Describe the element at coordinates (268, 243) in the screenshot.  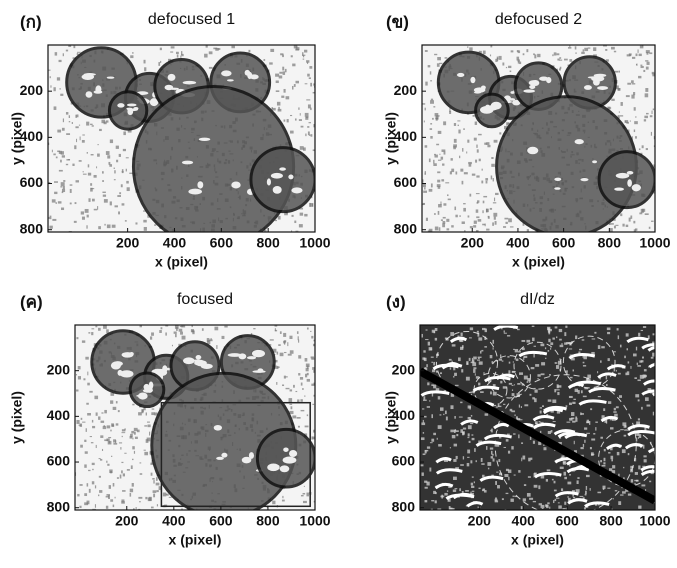
I see `x-tick-label: 800` at that location.